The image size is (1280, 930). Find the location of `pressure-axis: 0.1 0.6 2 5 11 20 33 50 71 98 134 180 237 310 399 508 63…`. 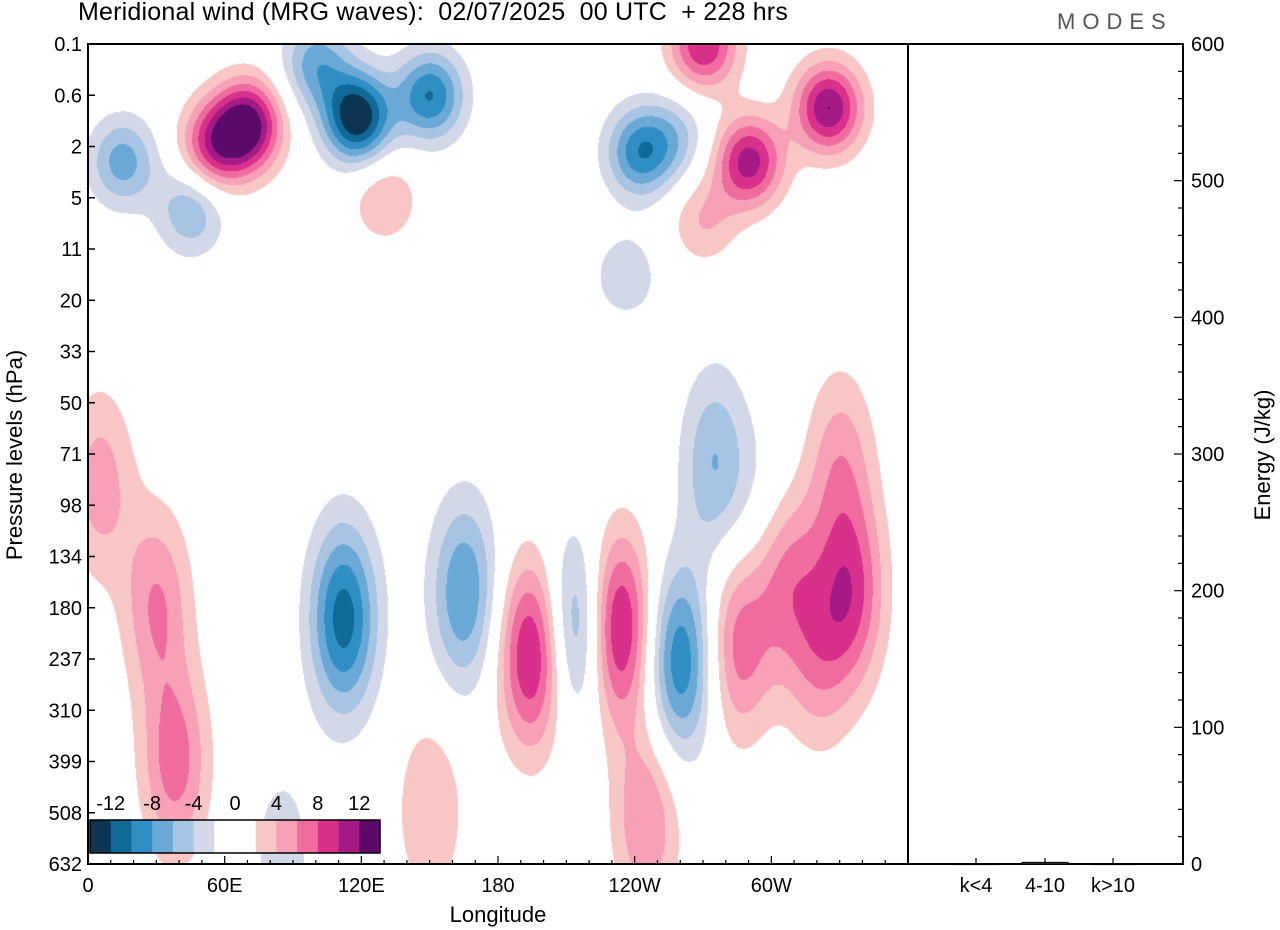

pressure-axis: 0.1 0.6 2 5 11 20 33 50 71 98 134 180 237 310 399 508 63… is located at coordinates (72, 455).